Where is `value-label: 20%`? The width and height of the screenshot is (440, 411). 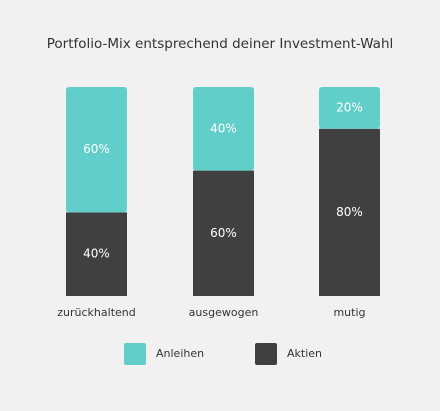
value-label: 20% is located at coordinates (349, 107).